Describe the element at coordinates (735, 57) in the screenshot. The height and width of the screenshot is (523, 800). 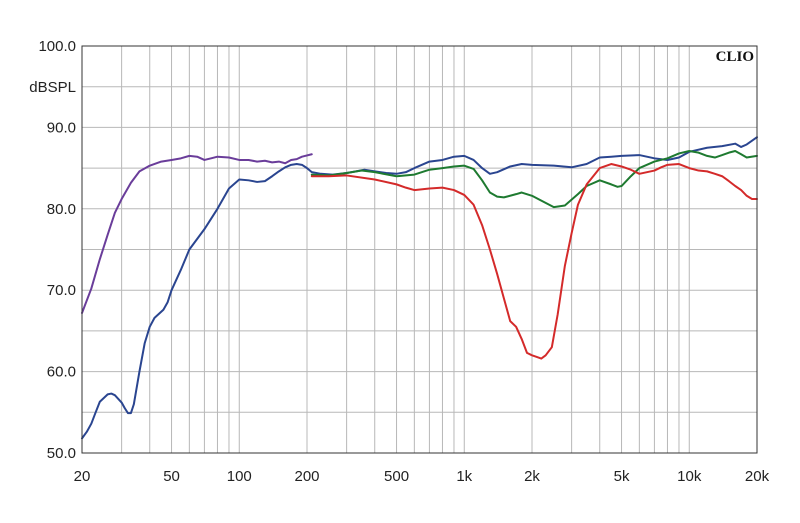
I see `brand-label: CLIO` at that location.